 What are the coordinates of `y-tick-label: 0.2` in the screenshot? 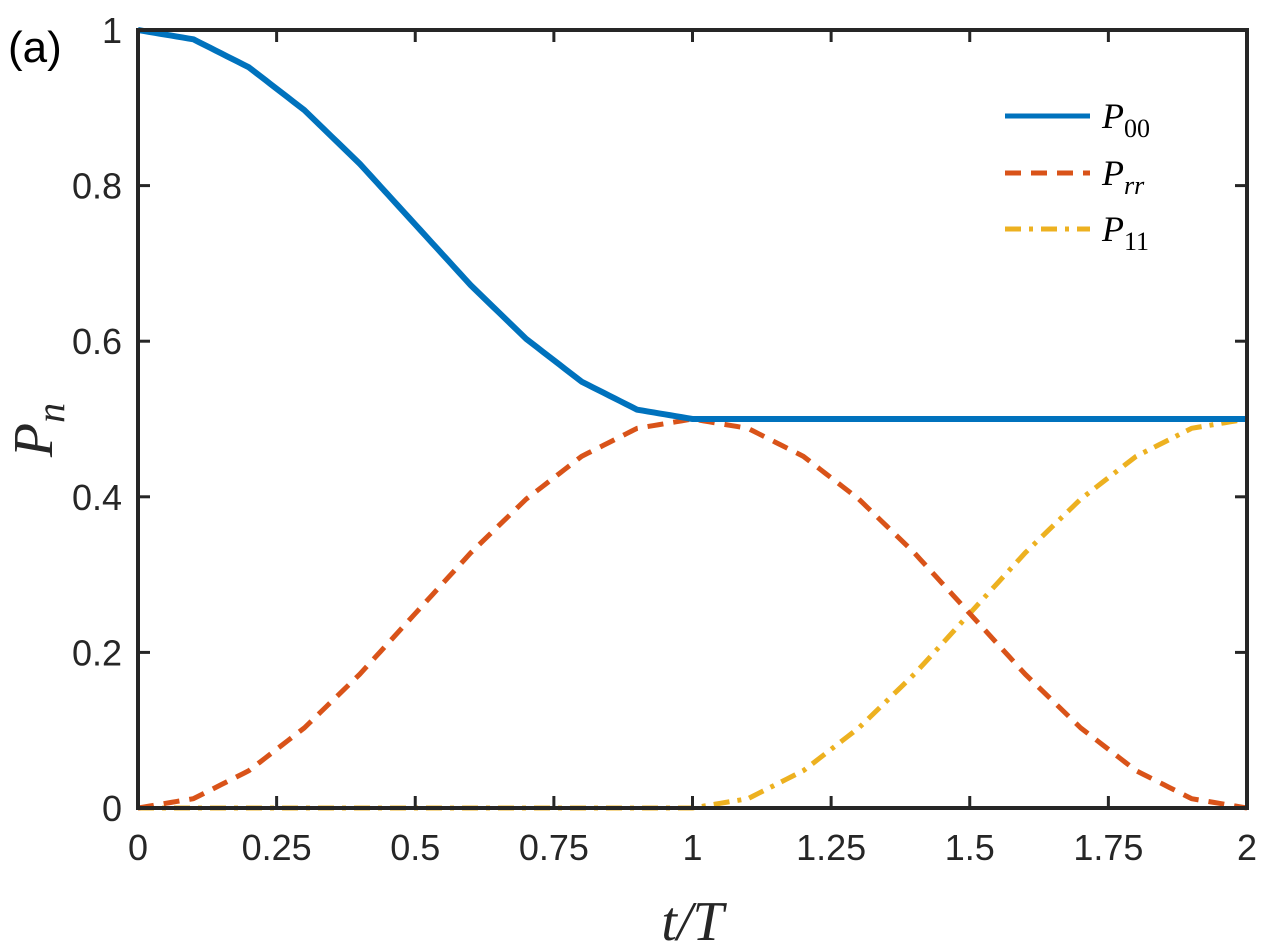 It's located at (97, 652).